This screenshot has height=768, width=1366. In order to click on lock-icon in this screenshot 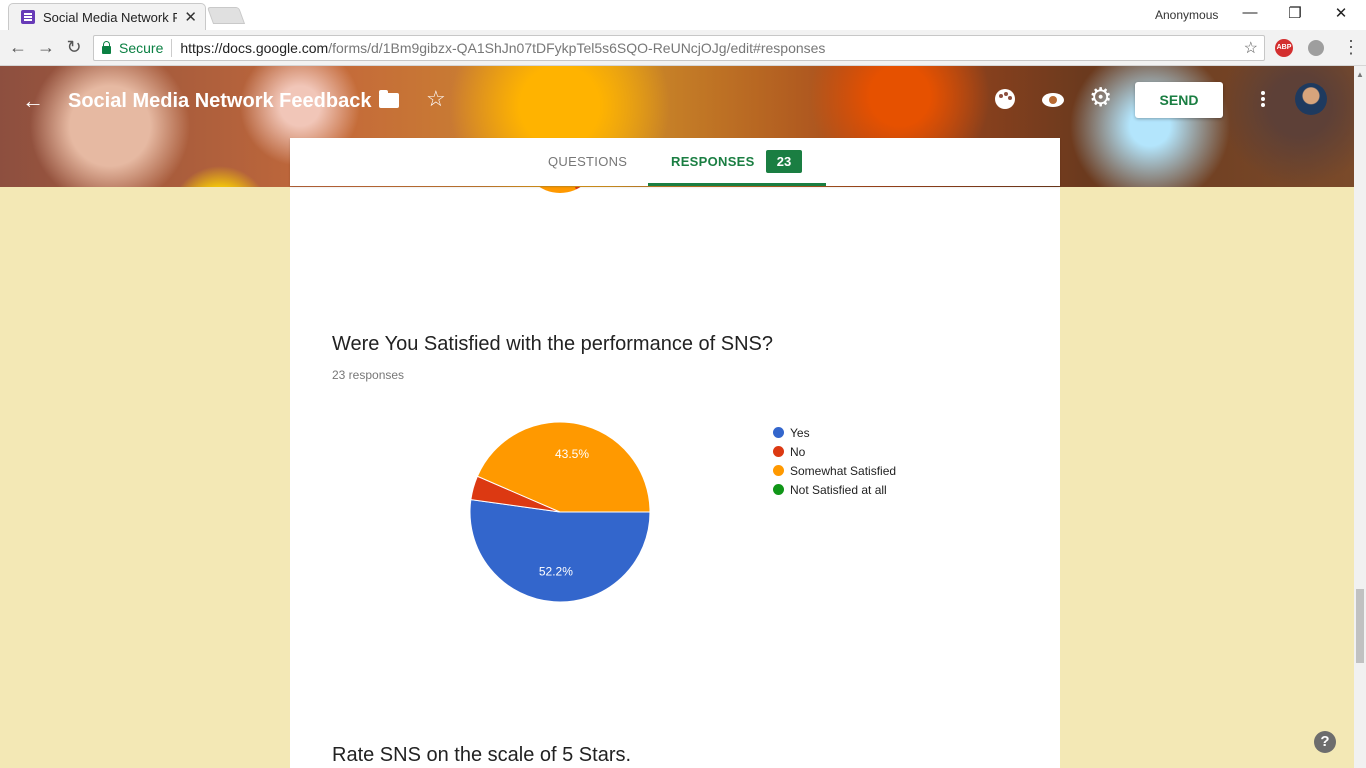, I will do `click(106, 47)`.